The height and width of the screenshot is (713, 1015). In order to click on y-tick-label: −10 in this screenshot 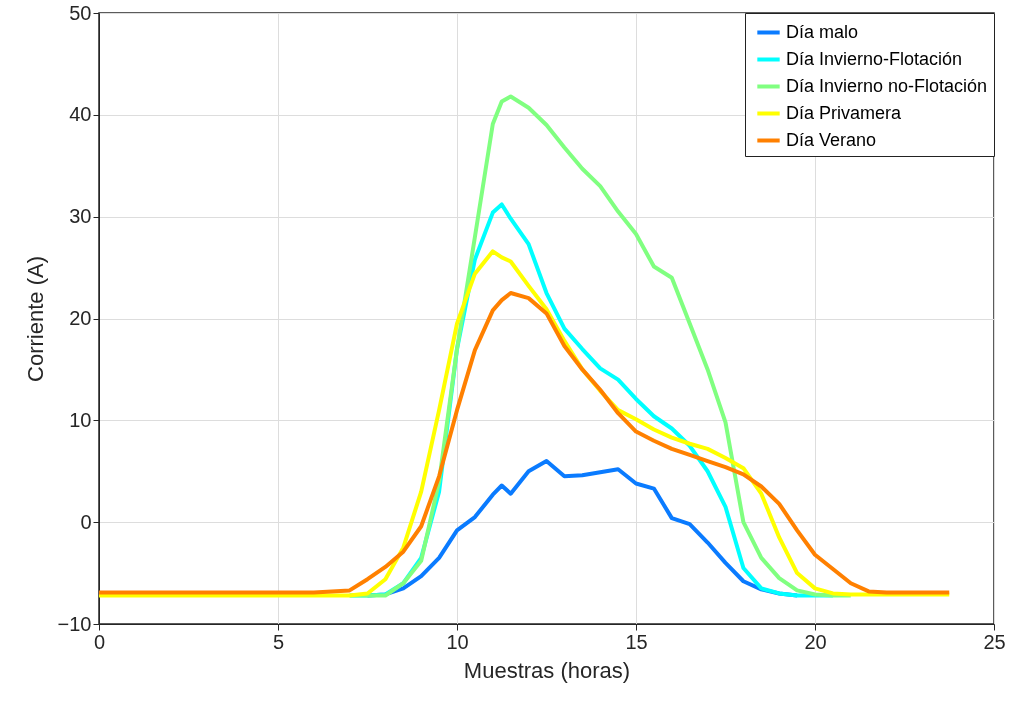, I will do `click(74, 623)`.